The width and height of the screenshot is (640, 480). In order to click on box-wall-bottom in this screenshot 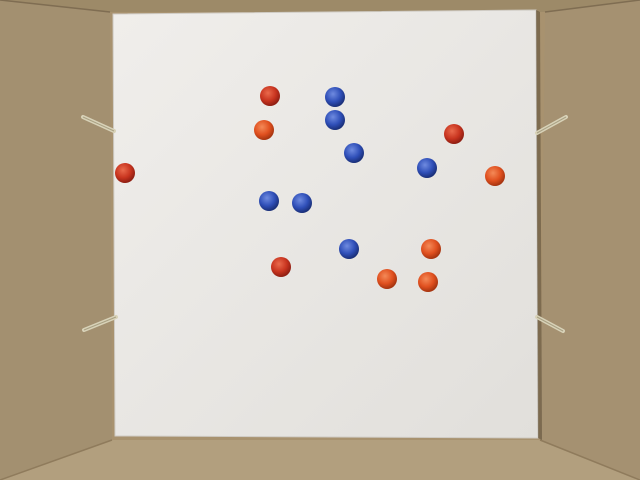, I will do `click(320, 460)`.